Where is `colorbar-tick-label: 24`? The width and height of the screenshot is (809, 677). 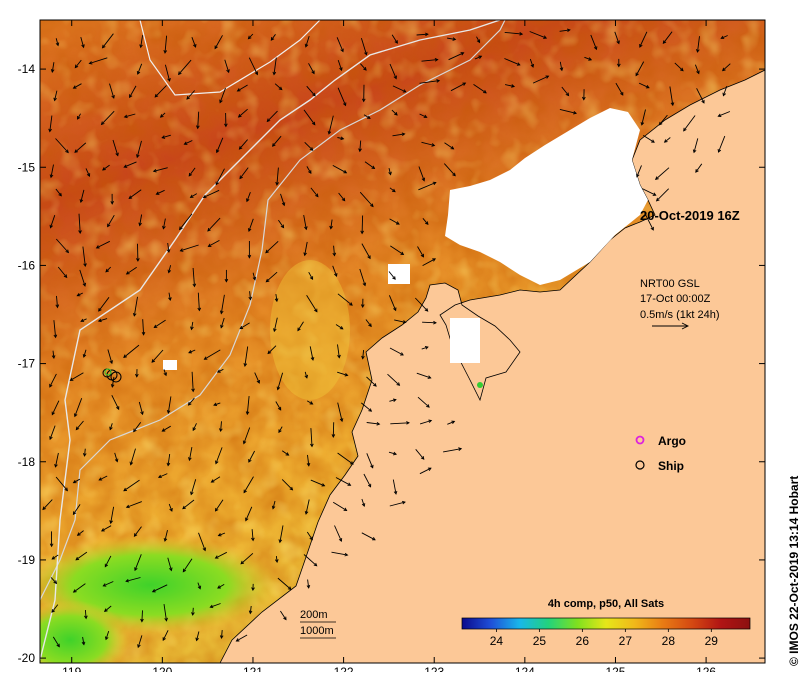 colorbar-tick-label: 24 is located at coordinates (497, 641).